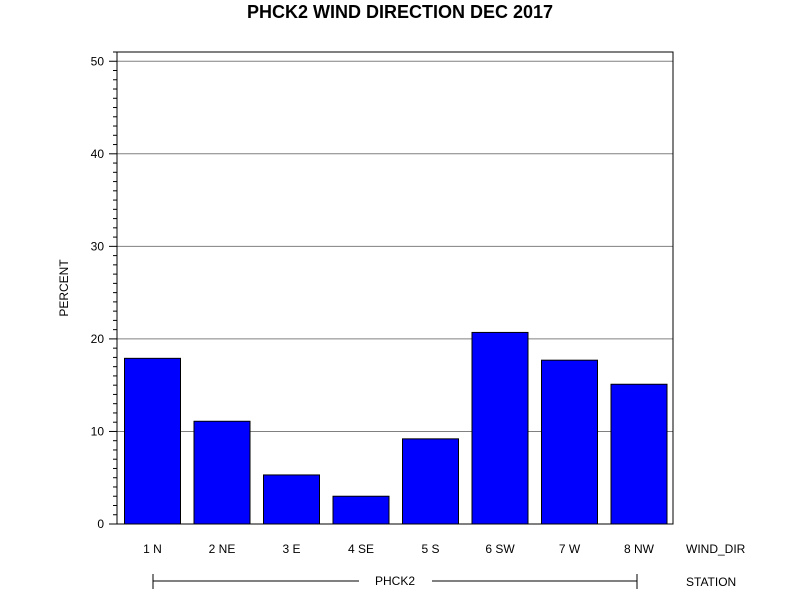  I want to click on y-axis-title: PERCENT, so click(64, 288).